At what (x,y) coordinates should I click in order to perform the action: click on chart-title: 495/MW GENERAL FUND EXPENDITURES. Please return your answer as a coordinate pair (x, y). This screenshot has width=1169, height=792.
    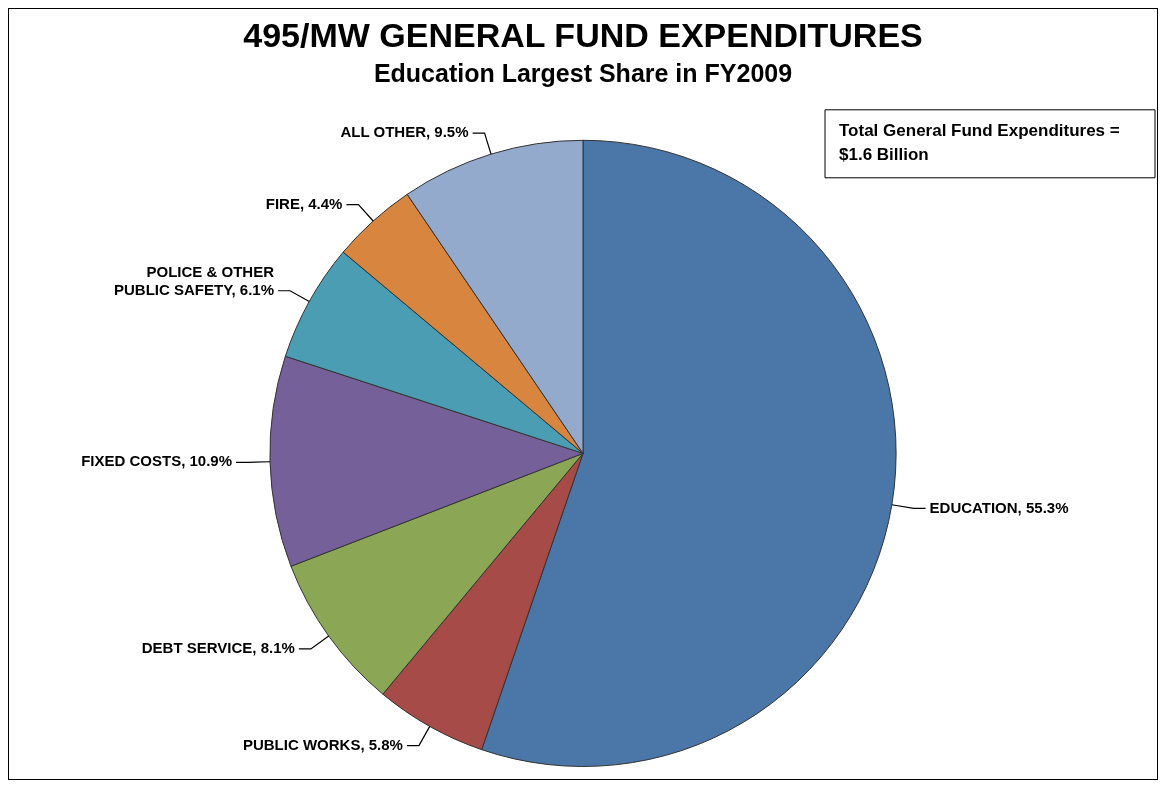
    Looking at the image, I should click on (583, 34).